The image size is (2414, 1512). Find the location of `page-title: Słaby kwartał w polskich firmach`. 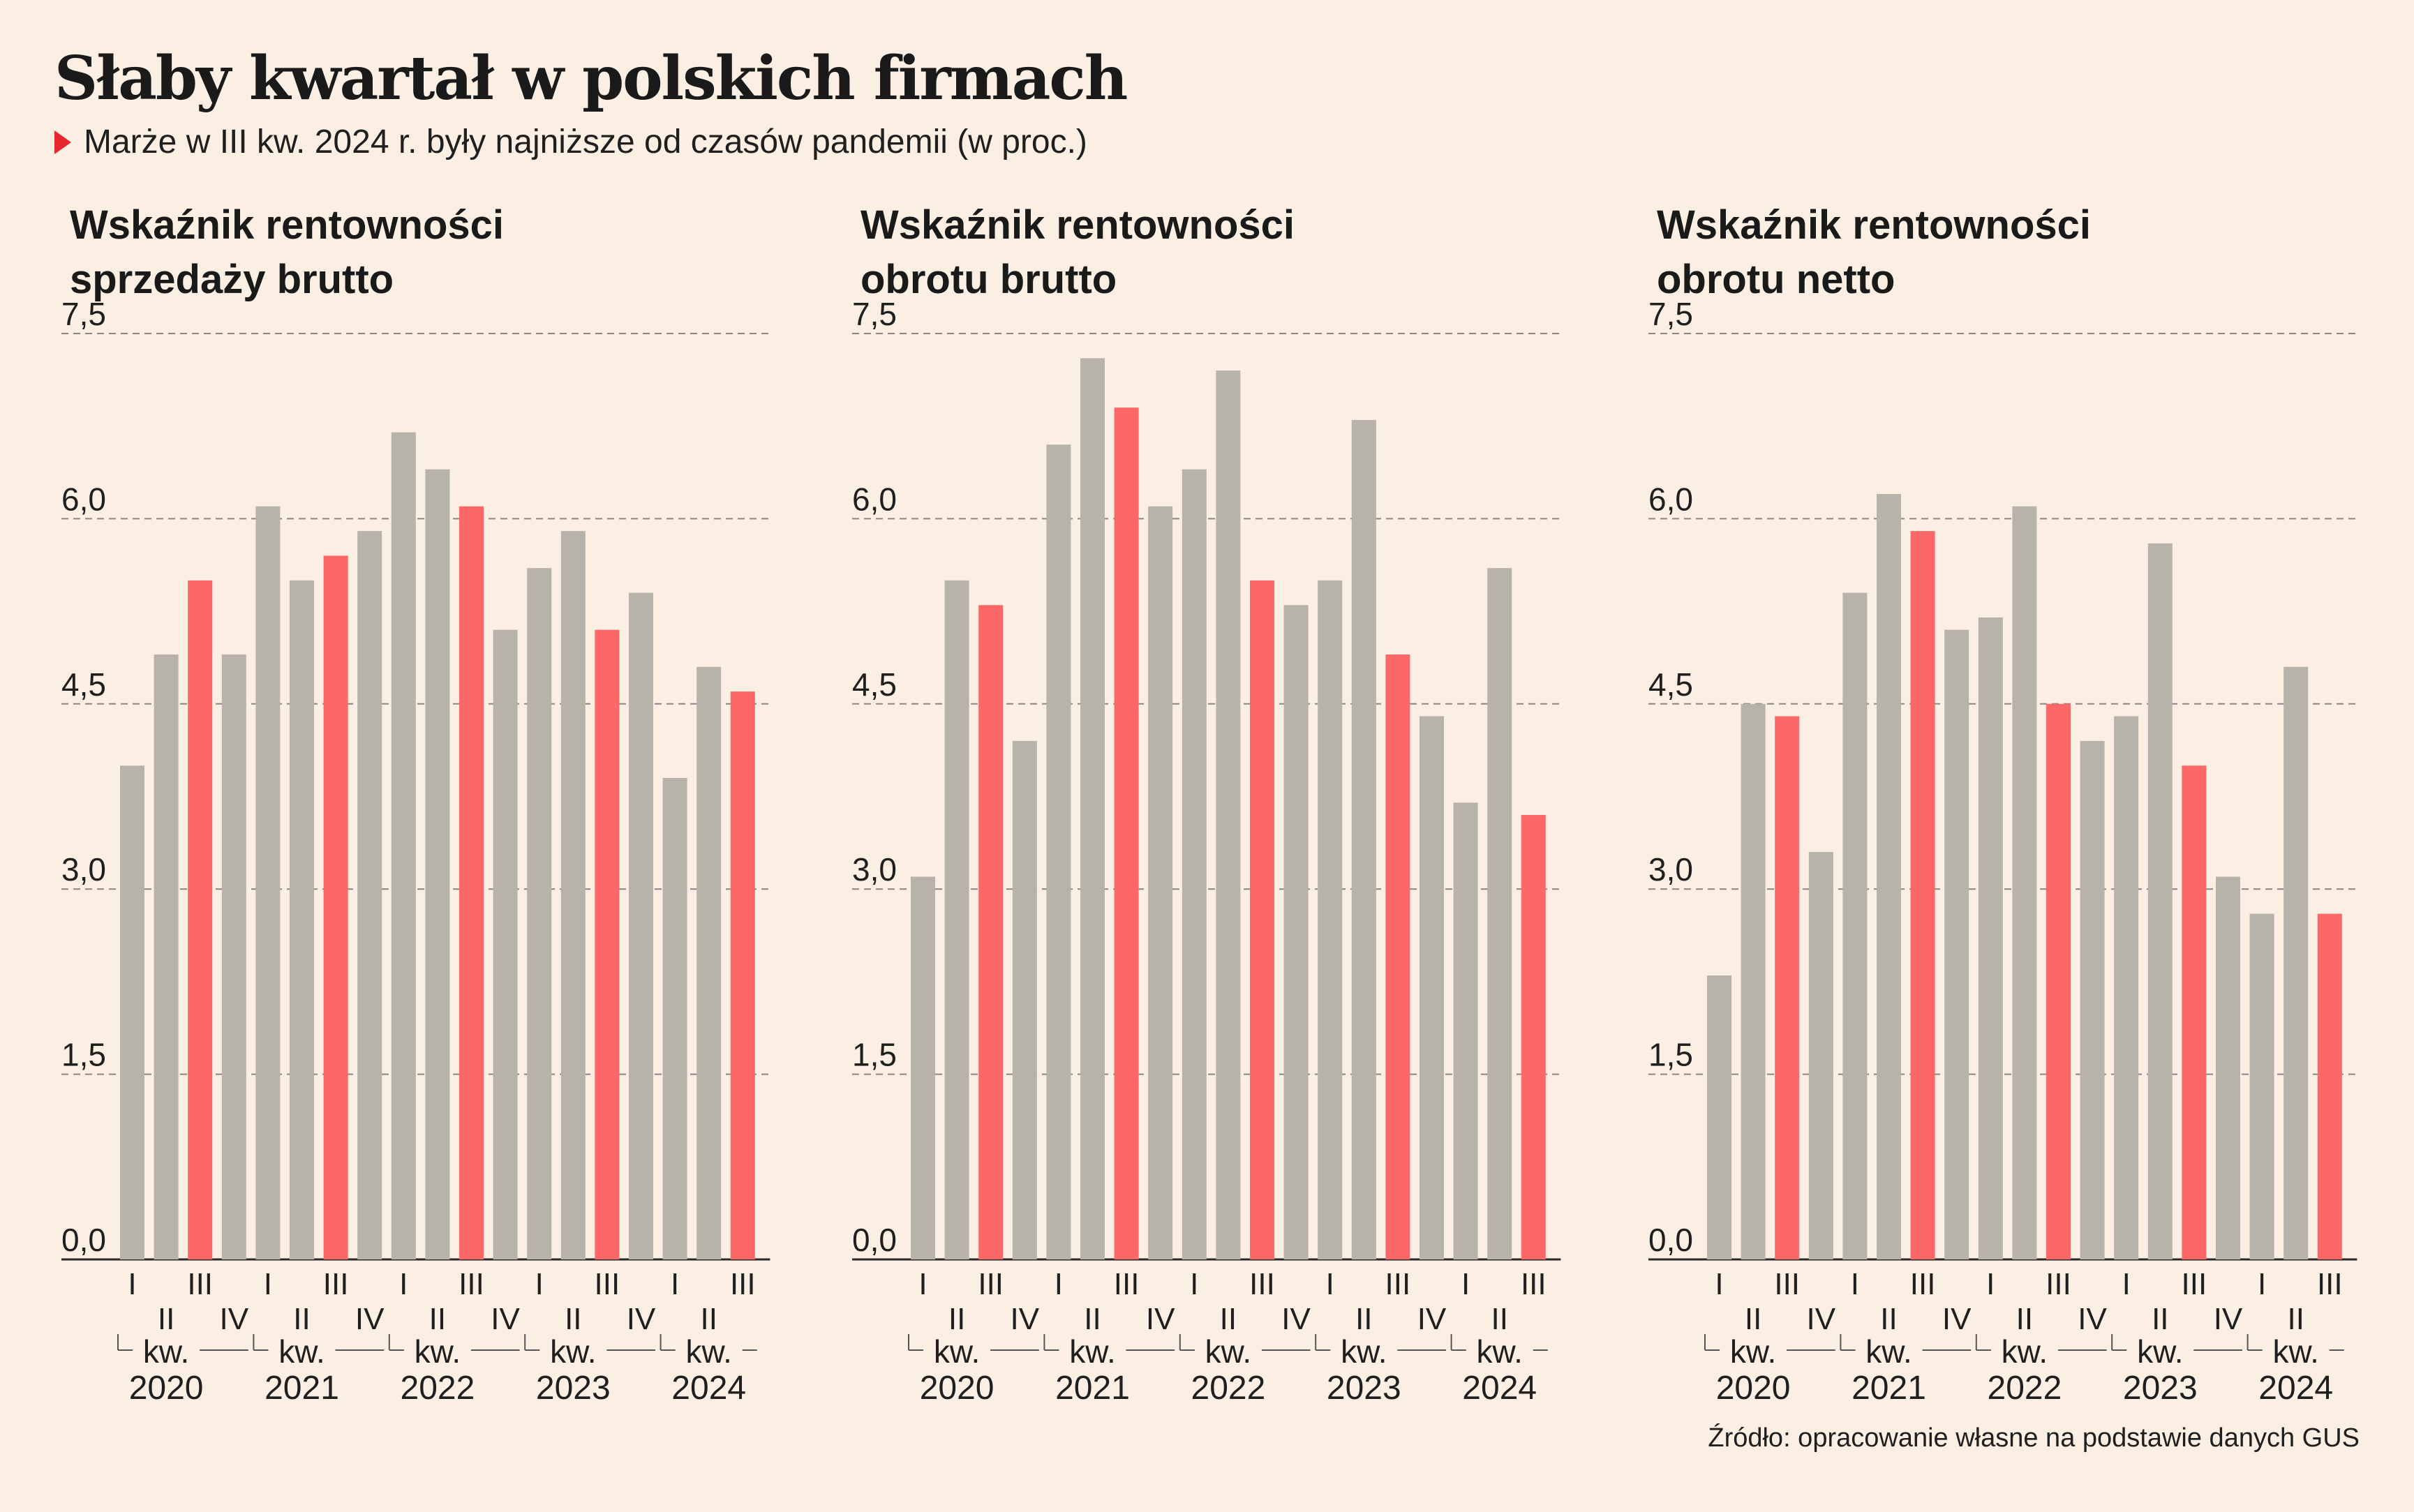

page-title: Słaby kwartał w polskich firmach is located at coordinates (591, 78).